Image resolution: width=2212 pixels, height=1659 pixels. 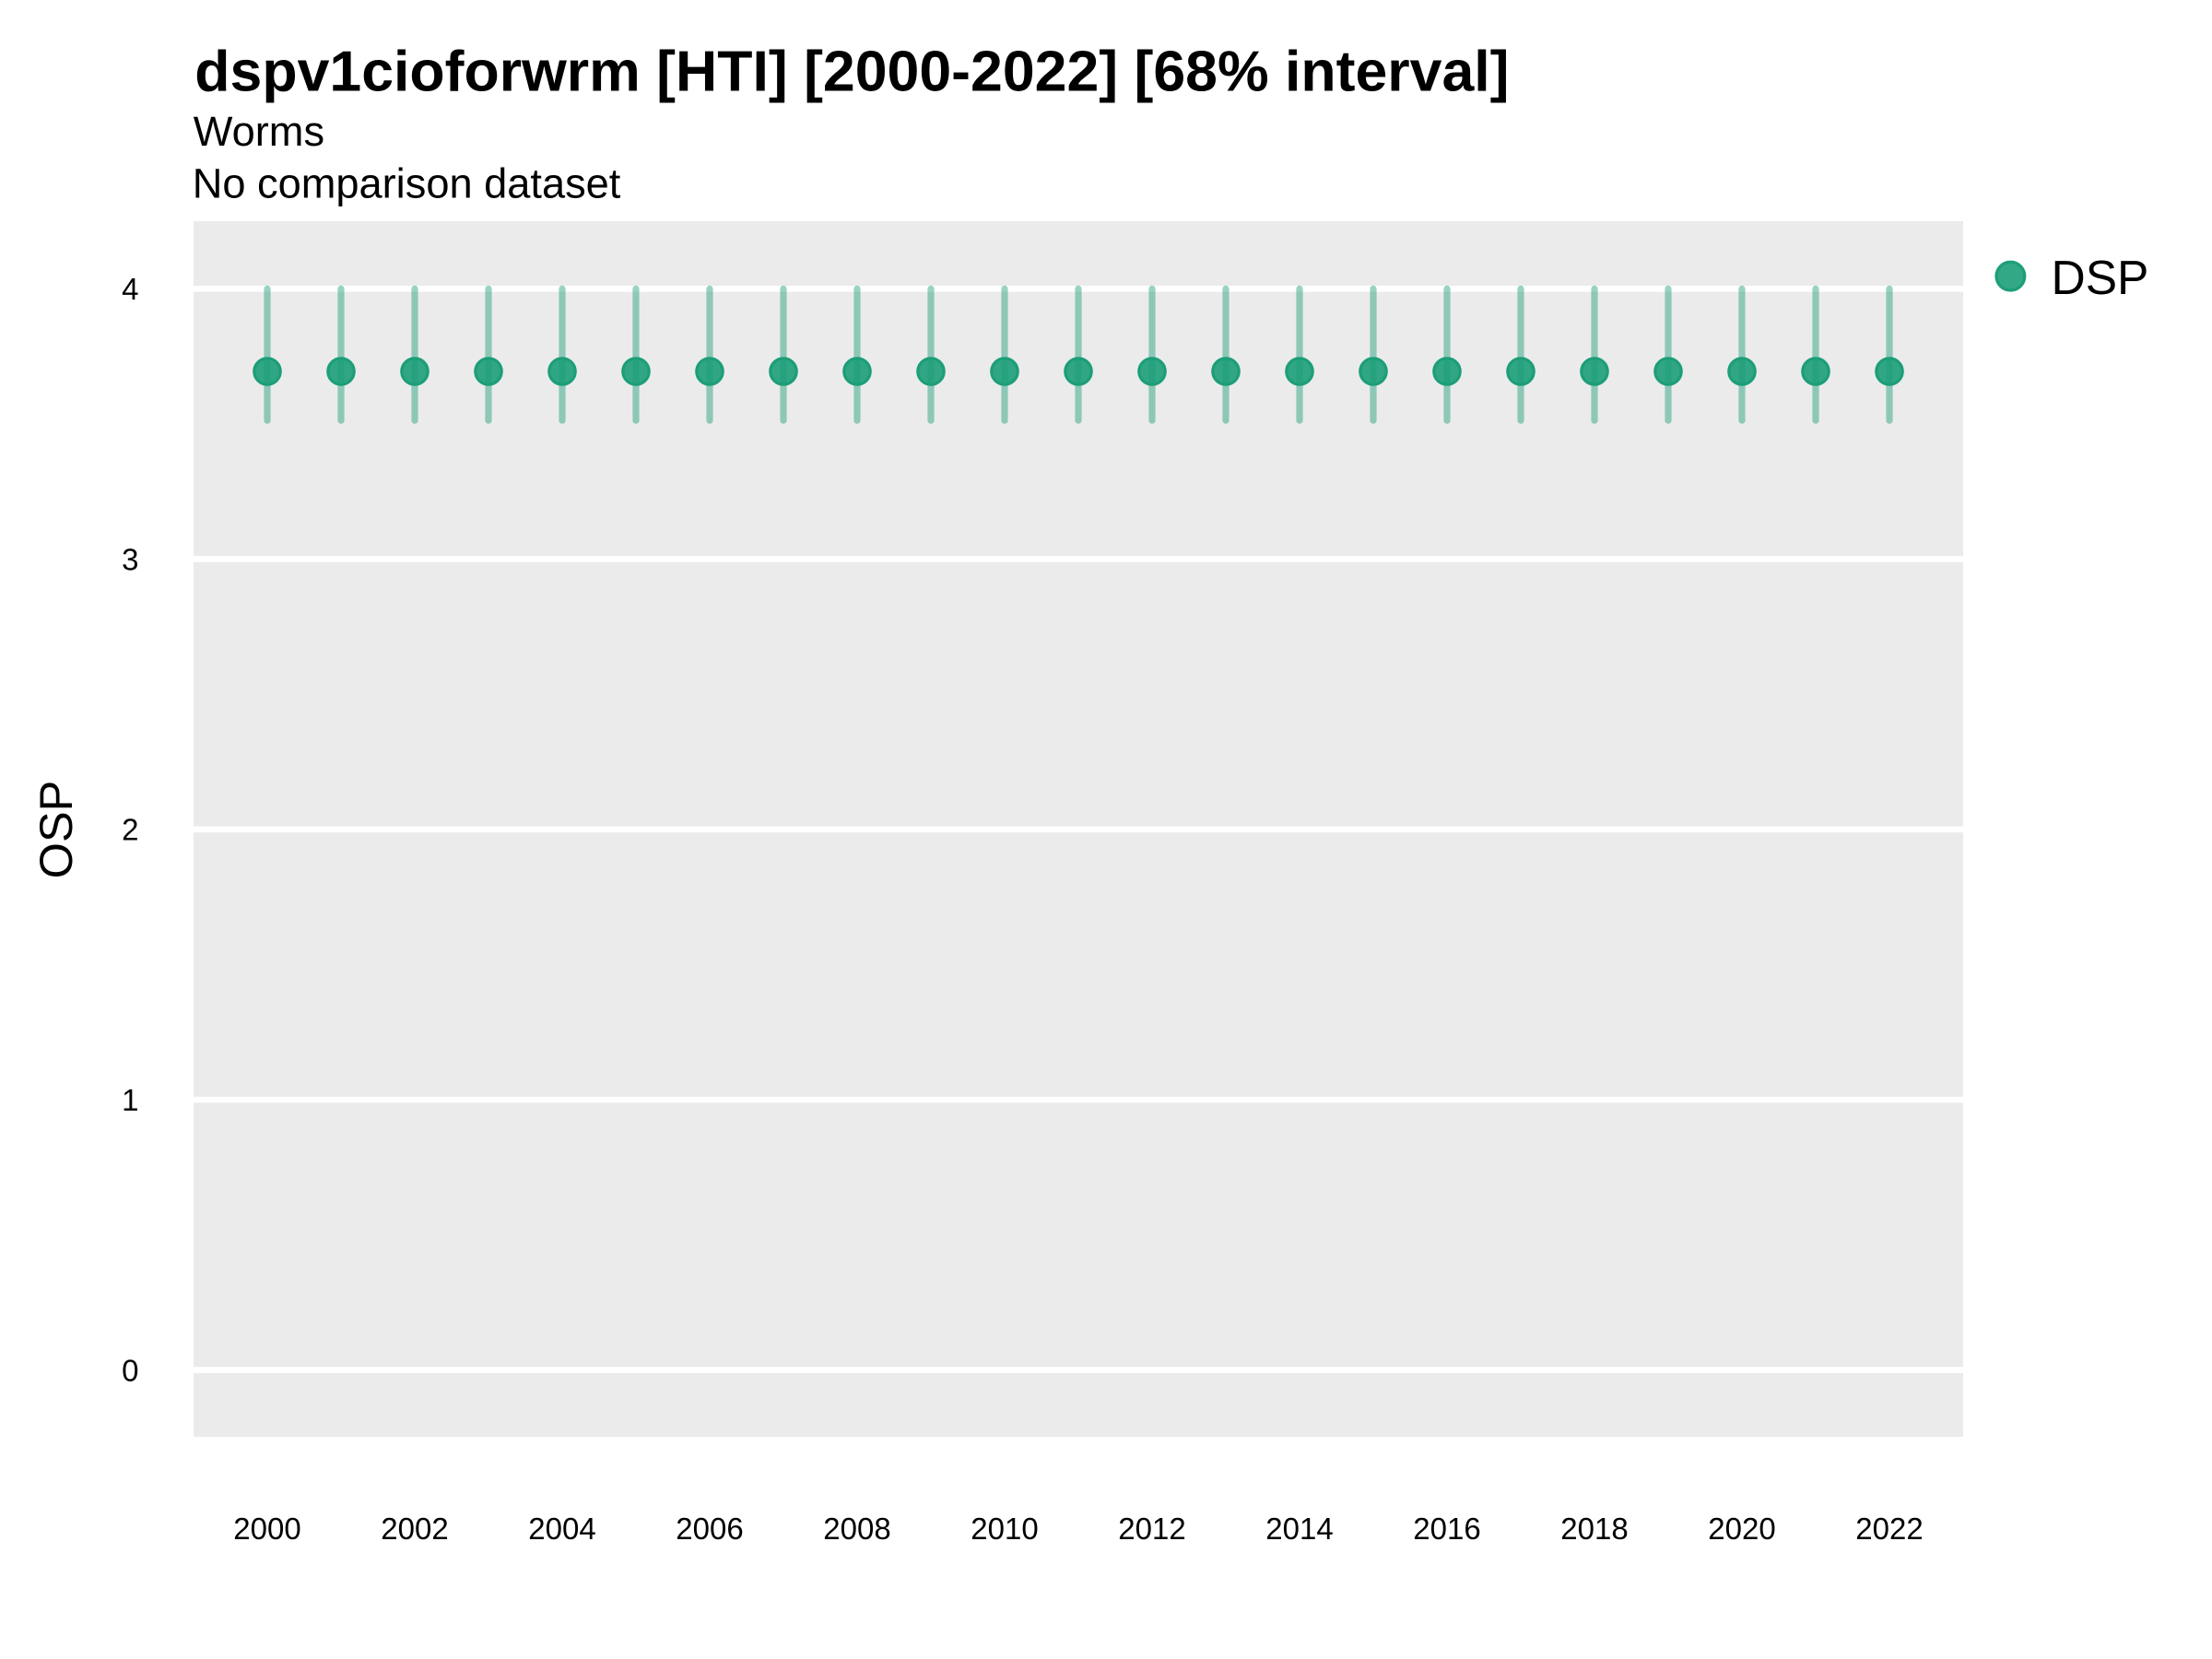 What do you see at coordinates (130, 559) in the screenshot?
I see `svg-text: 3` at bounding box center [130, 559].